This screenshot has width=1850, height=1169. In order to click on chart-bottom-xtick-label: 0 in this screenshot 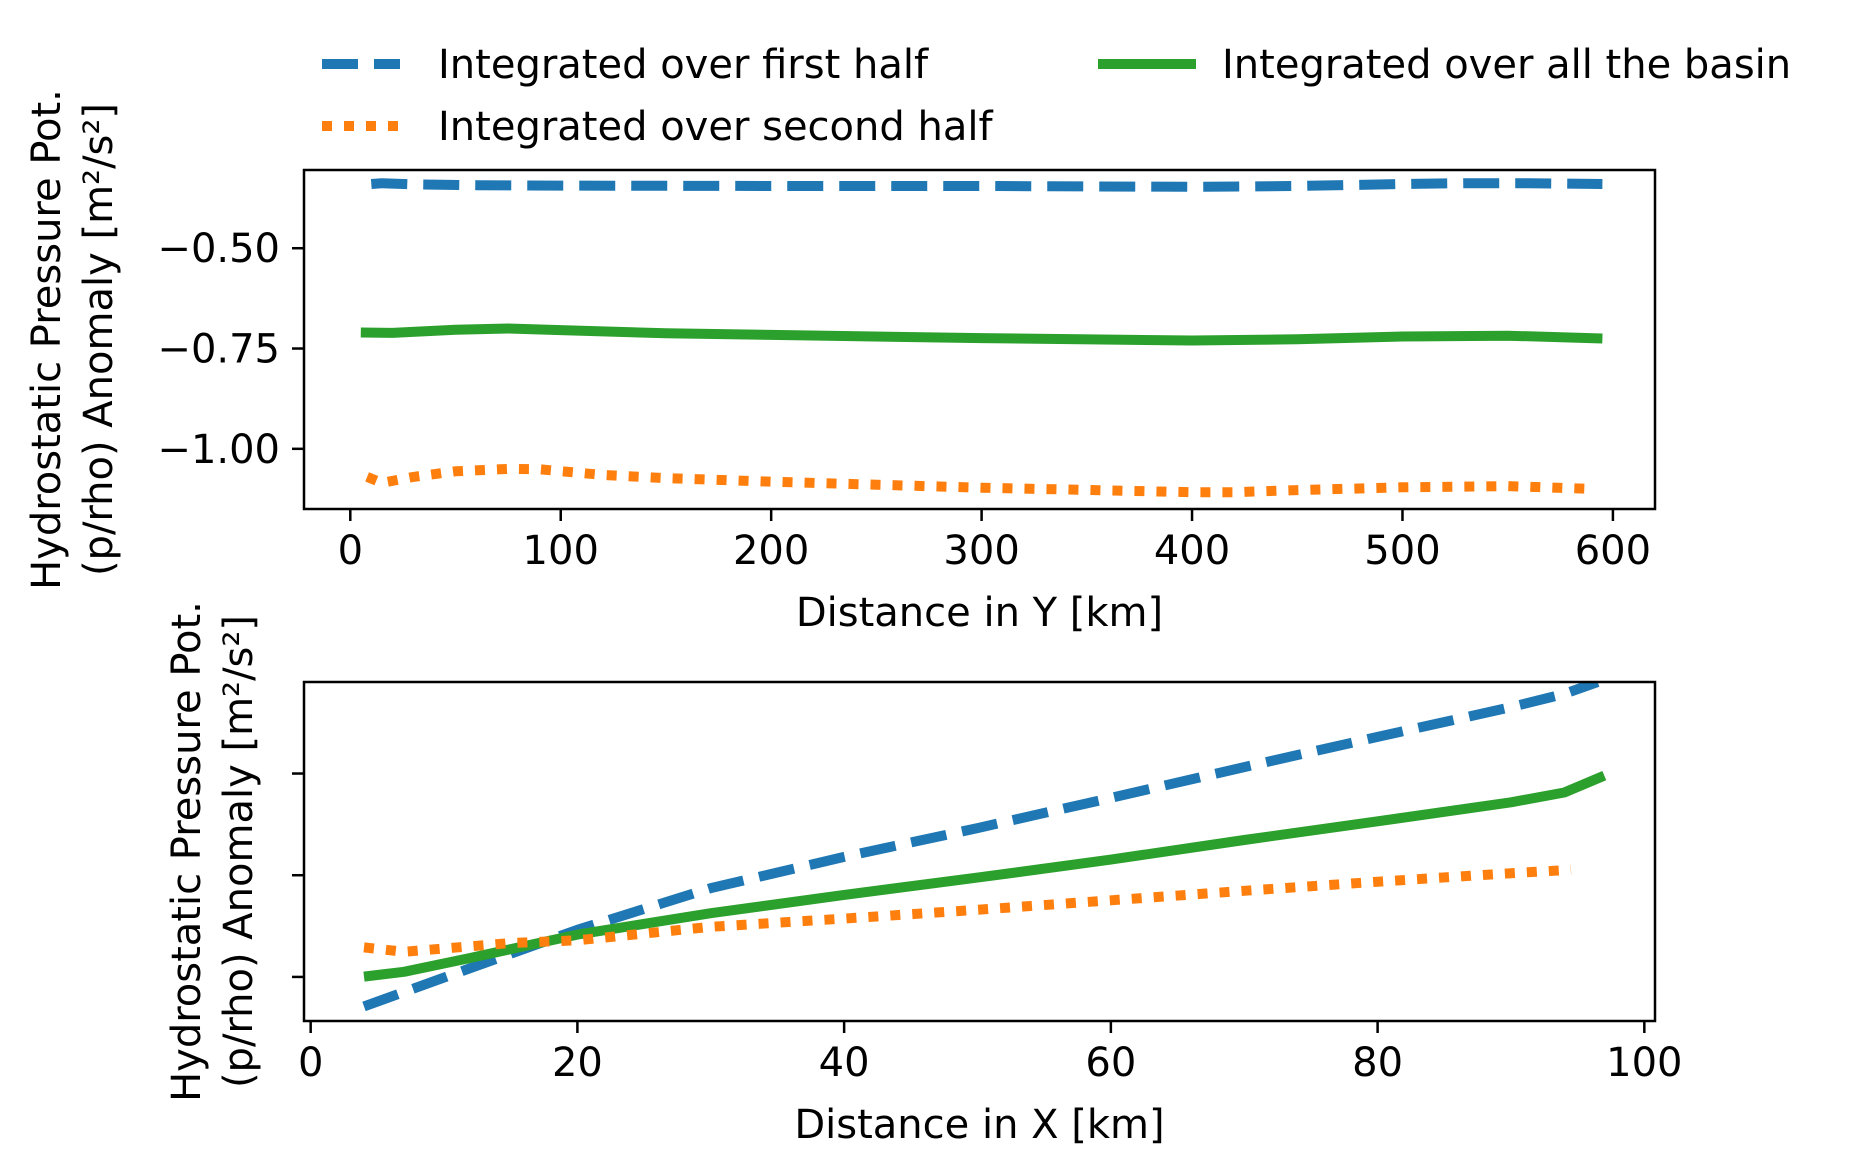, I will do `click(310, 1063)`.